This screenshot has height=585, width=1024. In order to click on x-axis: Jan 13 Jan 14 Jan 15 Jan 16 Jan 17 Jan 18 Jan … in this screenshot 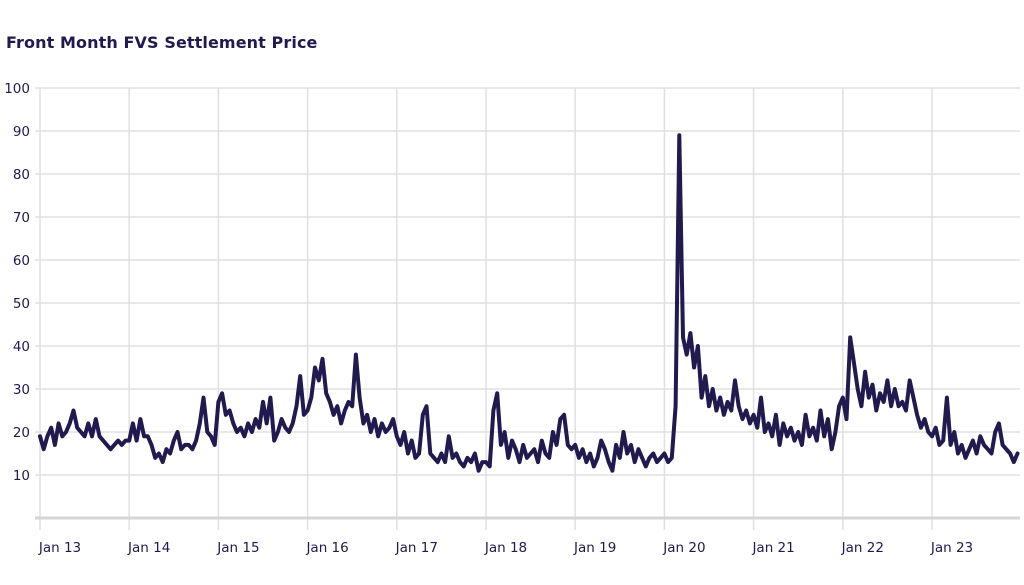, I will do `click(527, 536)`.